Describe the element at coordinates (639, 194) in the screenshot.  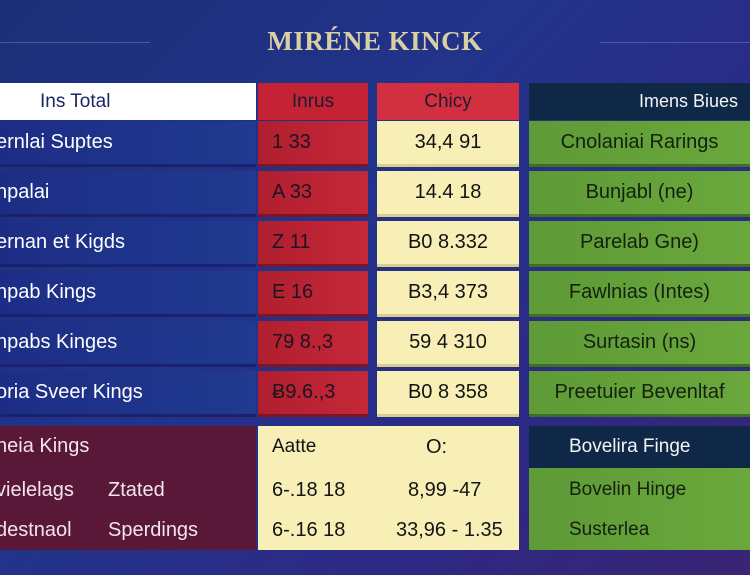
I see `table-row-last: Bunjabl (ne)` at that location.